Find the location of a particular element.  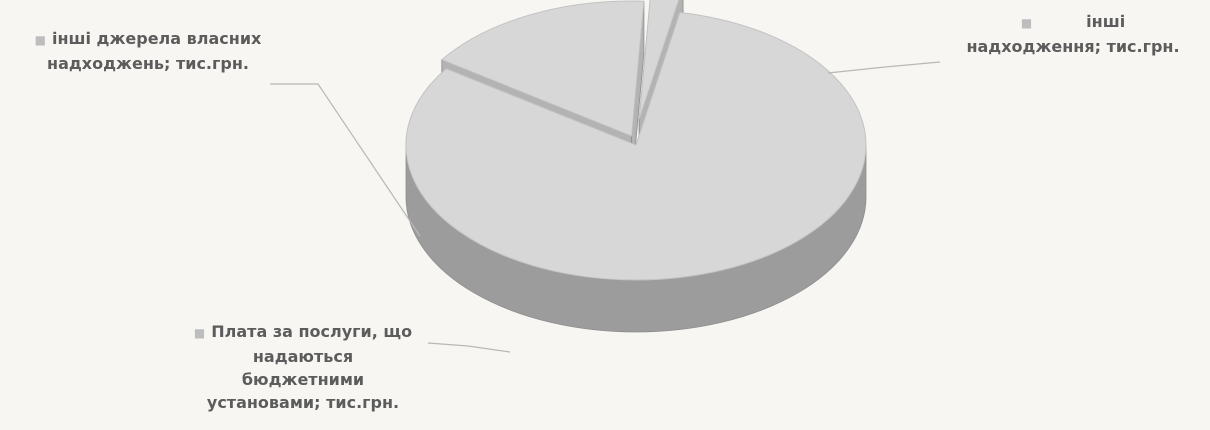

slice-label-0: ■ інші надходження; тис.грн. is located at coordinates (1073, 34).